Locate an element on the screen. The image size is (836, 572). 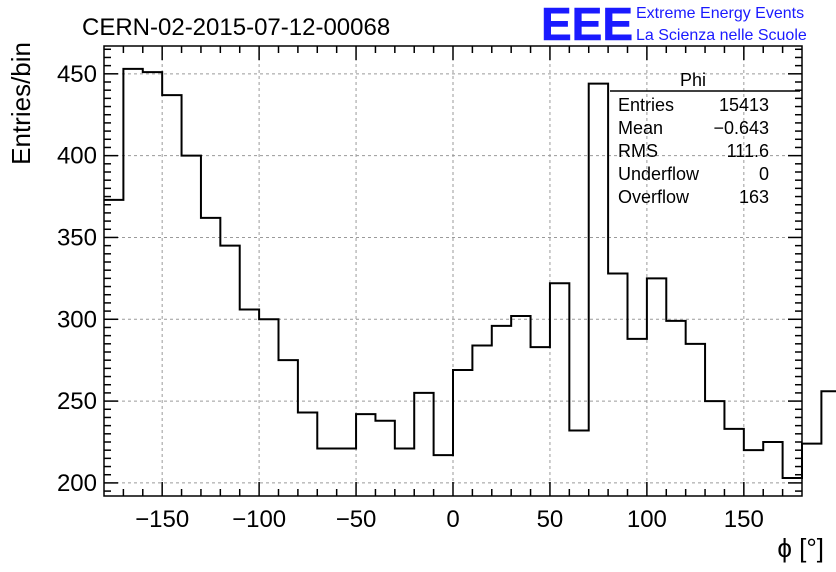
y-axis-label: Entries/bin is located at coordinates (21, 103).